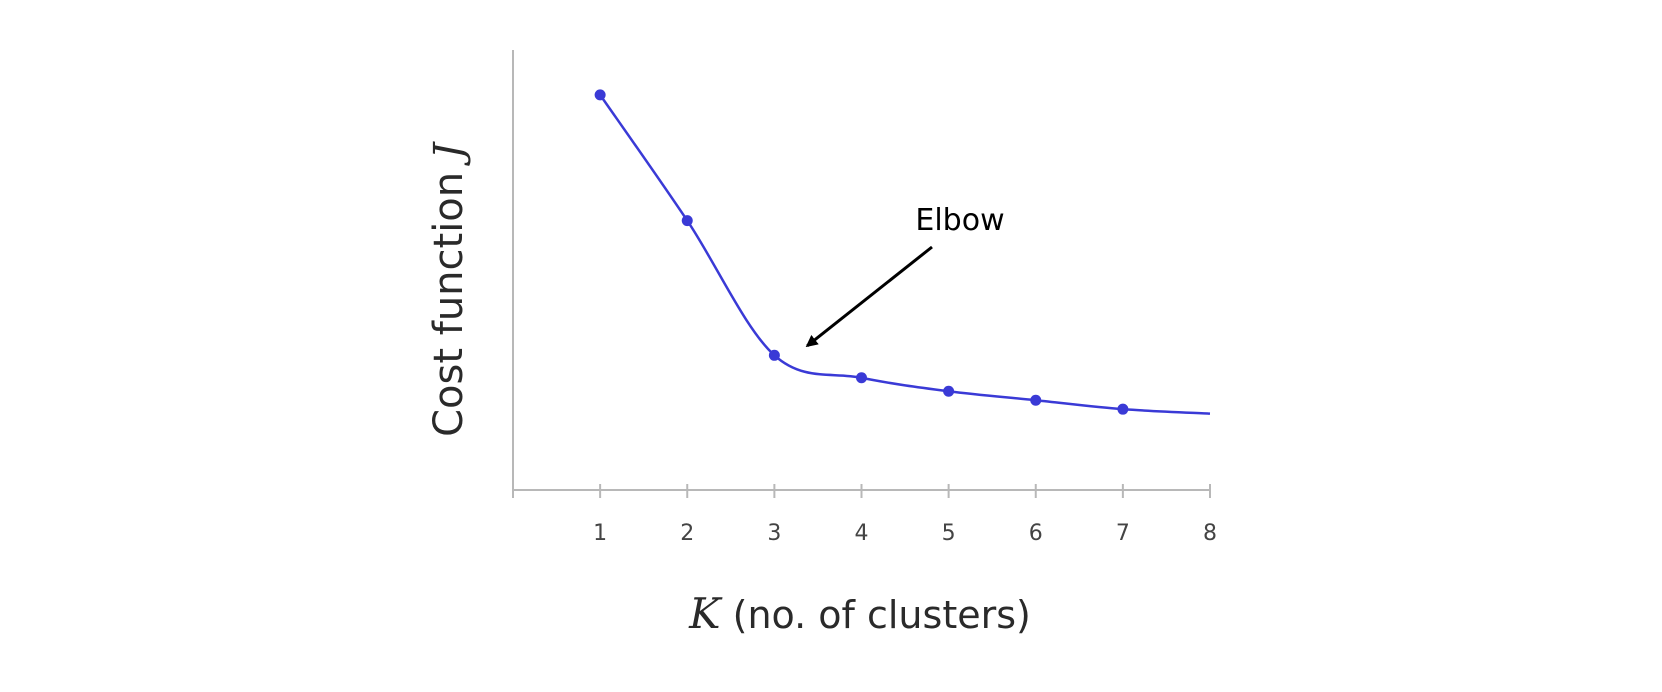  What do you see at coordinates (949, 391) in the screenshot?
I see `data-point-k5` at bounding box center [949, 391].